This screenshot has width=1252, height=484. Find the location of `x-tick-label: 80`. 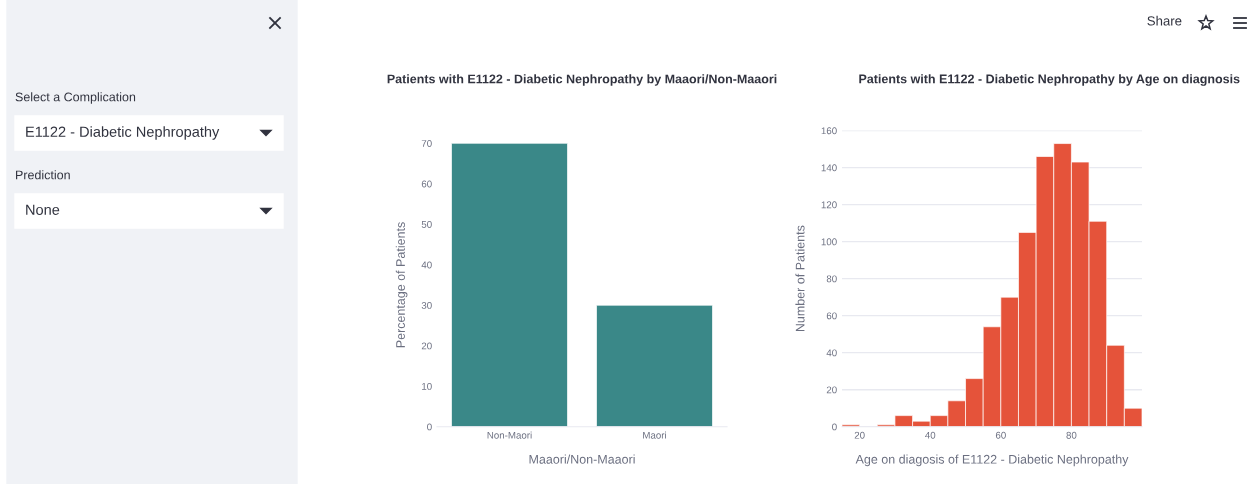

x-tick-label: 80 is located at coordinates (1071, 435).